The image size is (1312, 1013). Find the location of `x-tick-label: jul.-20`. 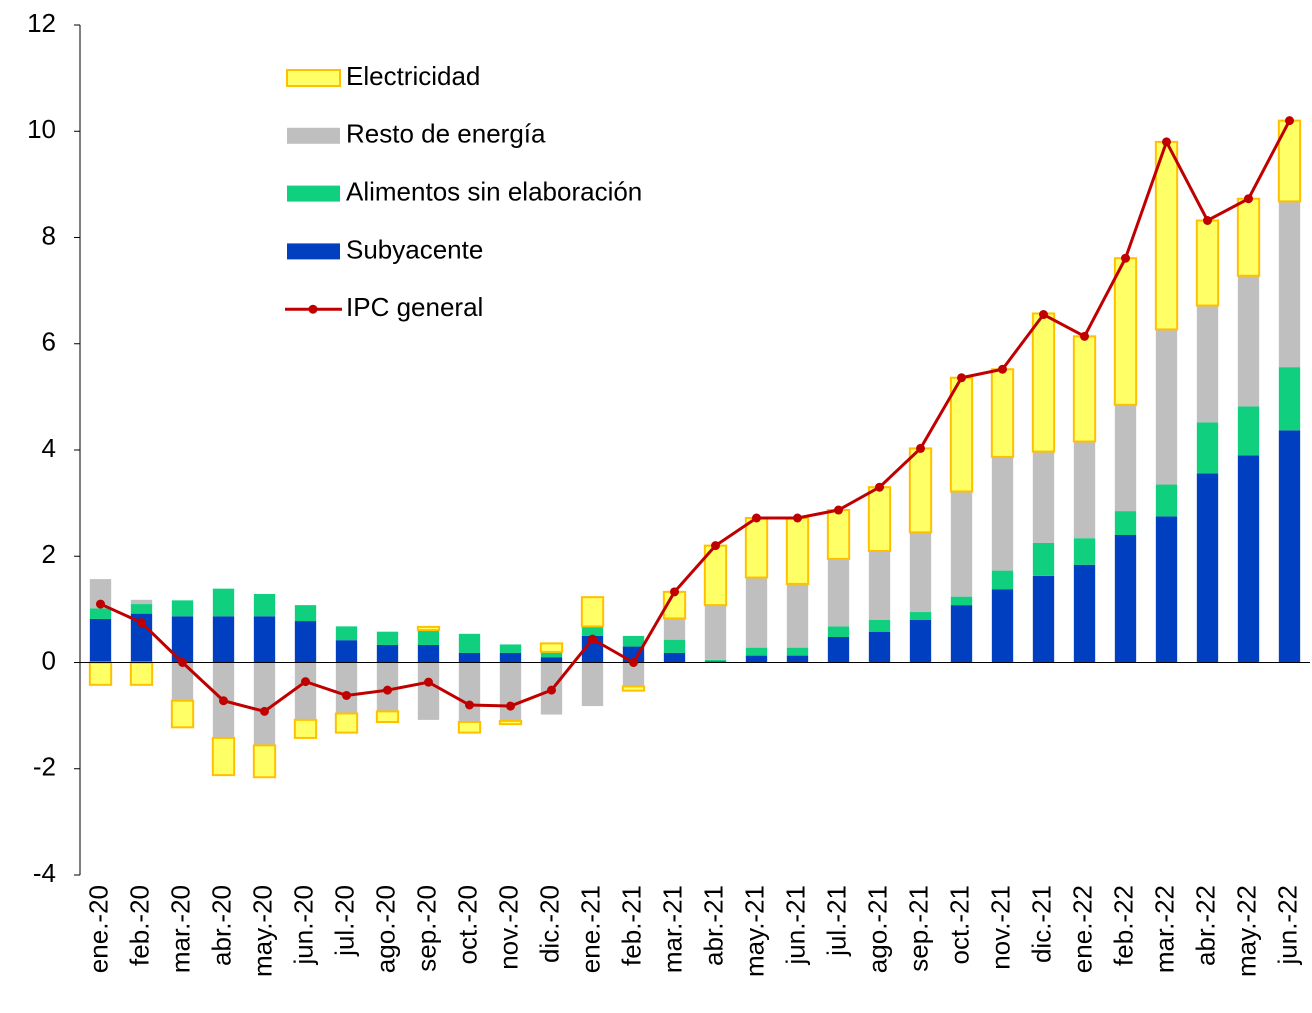

x-tick-label: jul.-20 is located at coordinates (344, 921).